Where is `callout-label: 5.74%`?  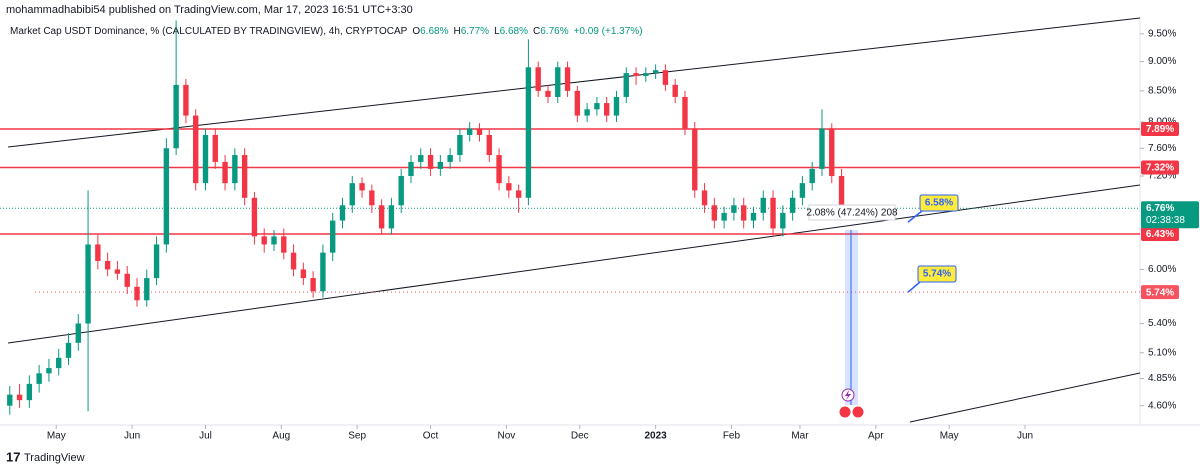
callout-label: 5.74% is located at coordinates (937, 274).